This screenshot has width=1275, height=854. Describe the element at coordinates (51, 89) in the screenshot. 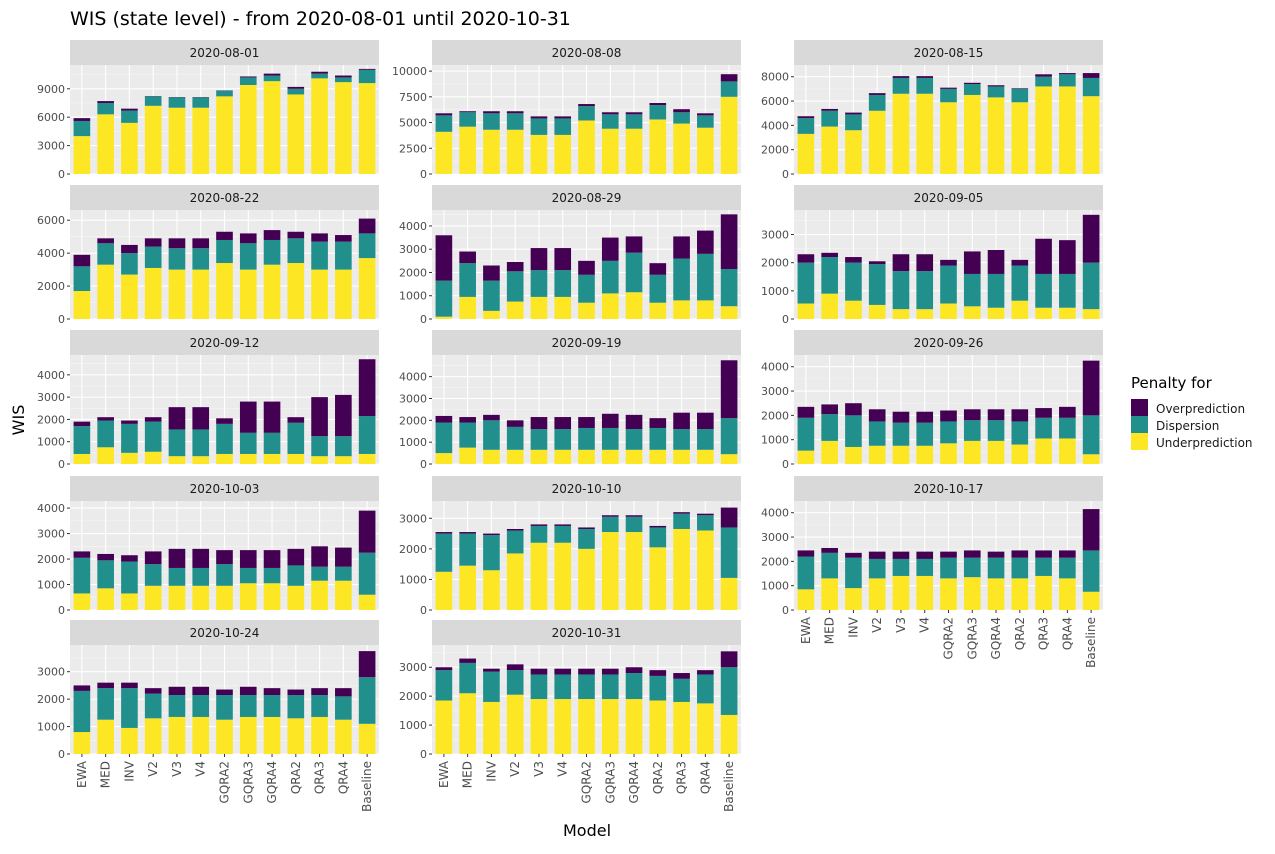

I see `y-tick-label: 9000` at that location.